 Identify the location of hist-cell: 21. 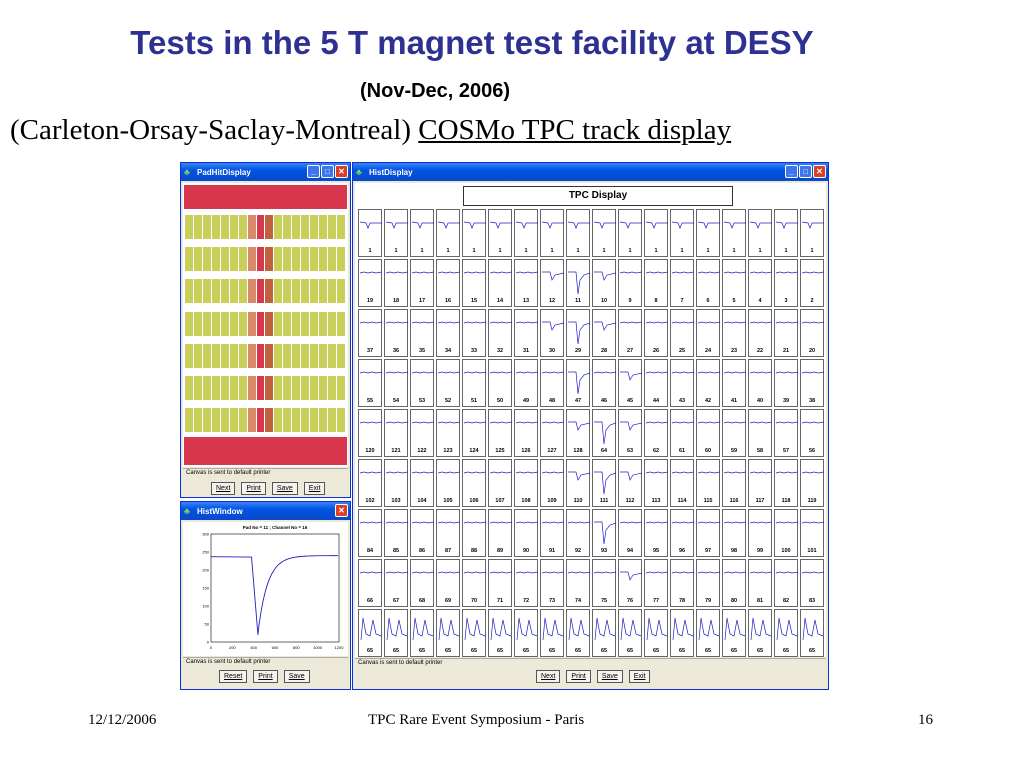
(786, 333).